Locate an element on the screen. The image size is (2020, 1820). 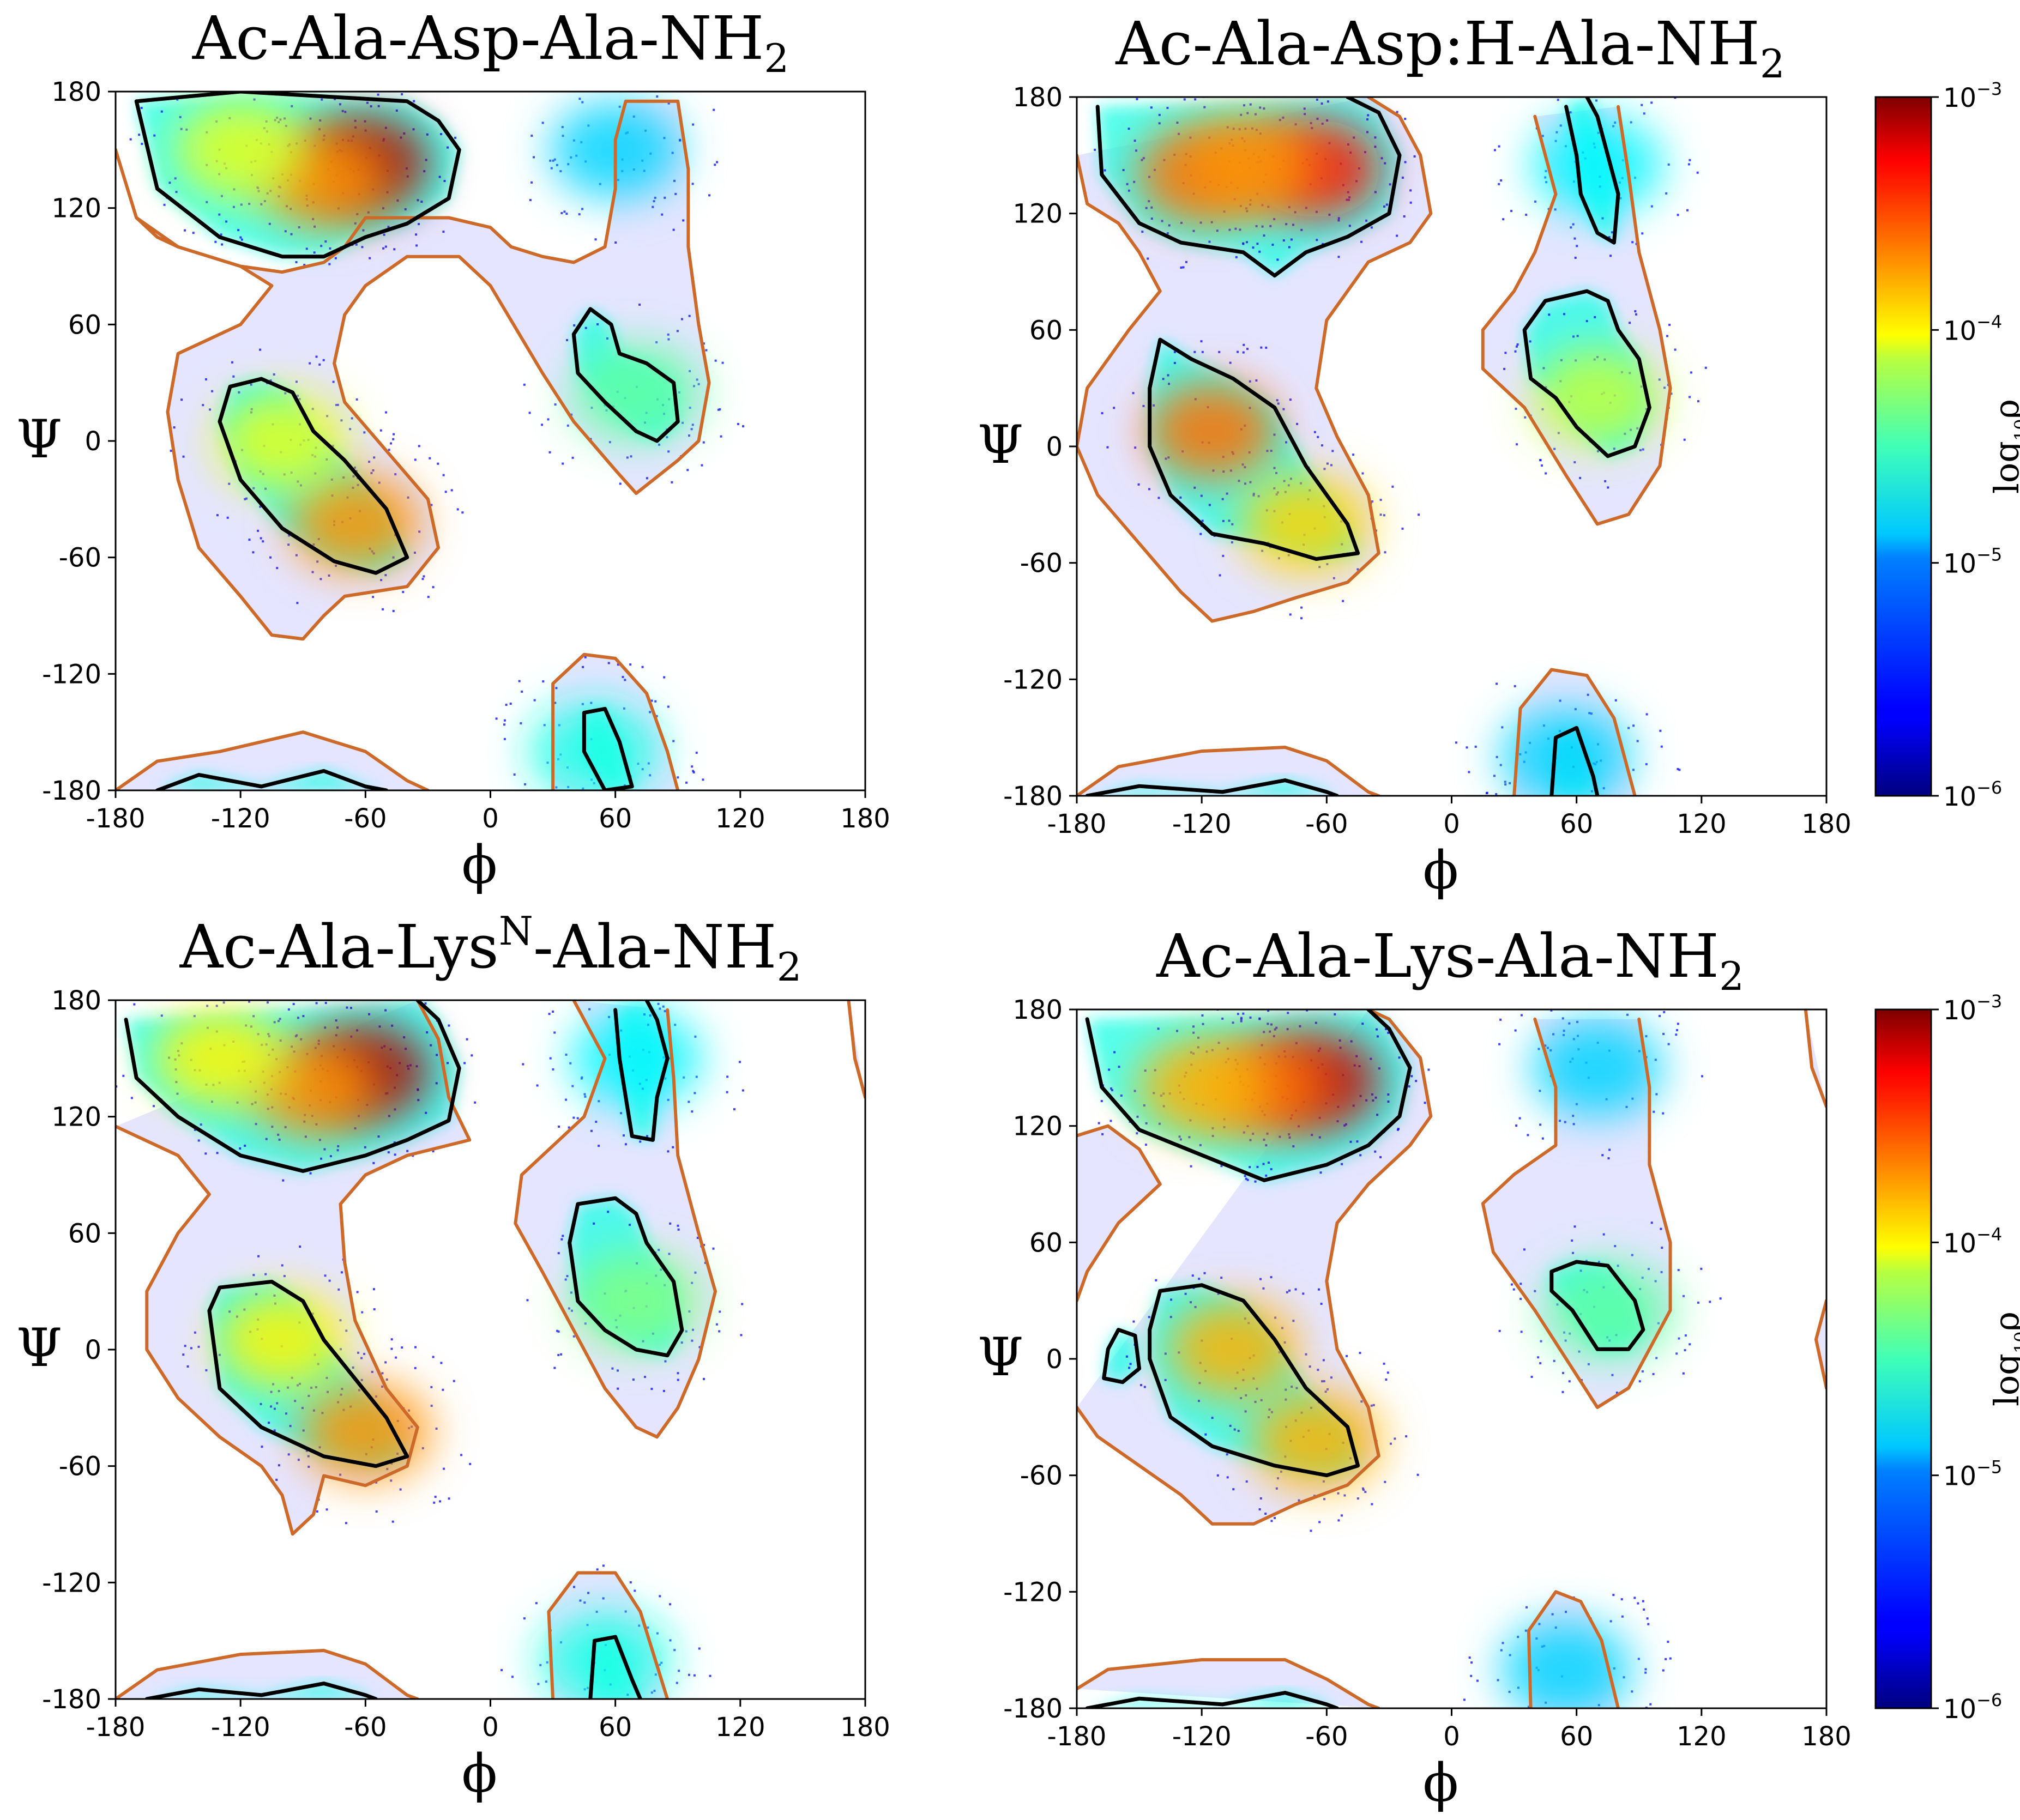
colorbar-tick-label: 10−5 is located at coordinates (1973, 562).